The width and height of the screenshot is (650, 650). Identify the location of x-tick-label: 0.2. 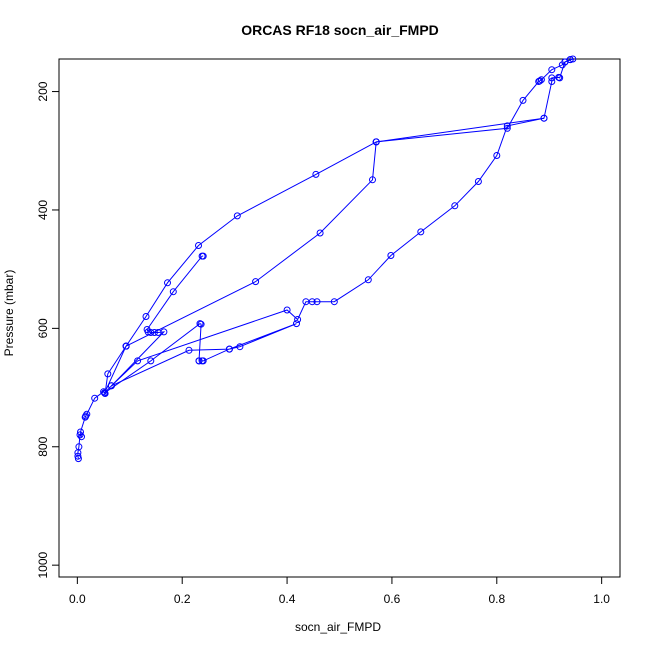
(182, 599).